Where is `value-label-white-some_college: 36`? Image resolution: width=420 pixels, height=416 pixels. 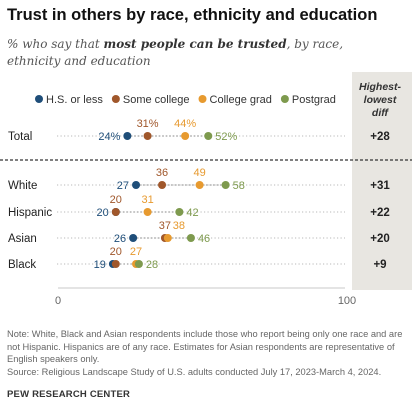 value-label-white-some_college: 36 is located at coordinates (162, 173).